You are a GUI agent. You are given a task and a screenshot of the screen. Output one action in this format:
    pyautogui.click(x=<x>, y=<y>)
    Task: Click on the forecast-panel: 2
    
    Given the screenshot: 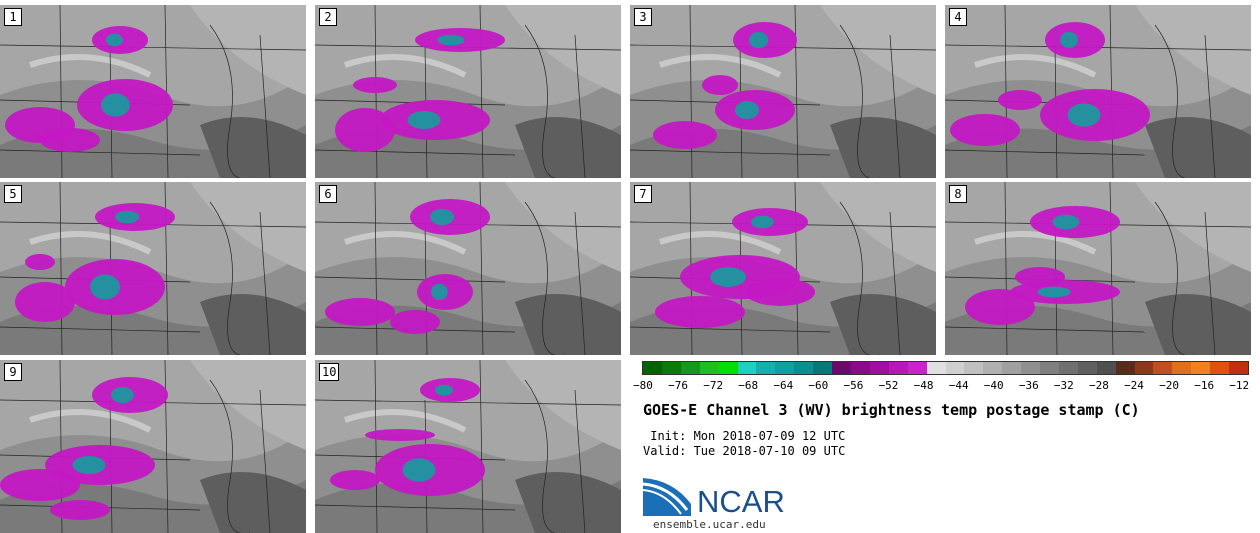 What is the action you would take?
    pyautogui.click(x=468, y=91)
    